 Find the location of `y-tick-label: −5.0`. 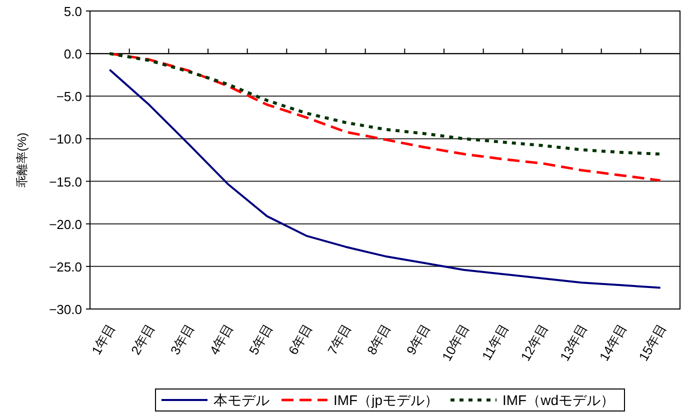

y-tick-label: −5.0 is located at coordinates (69, 96).